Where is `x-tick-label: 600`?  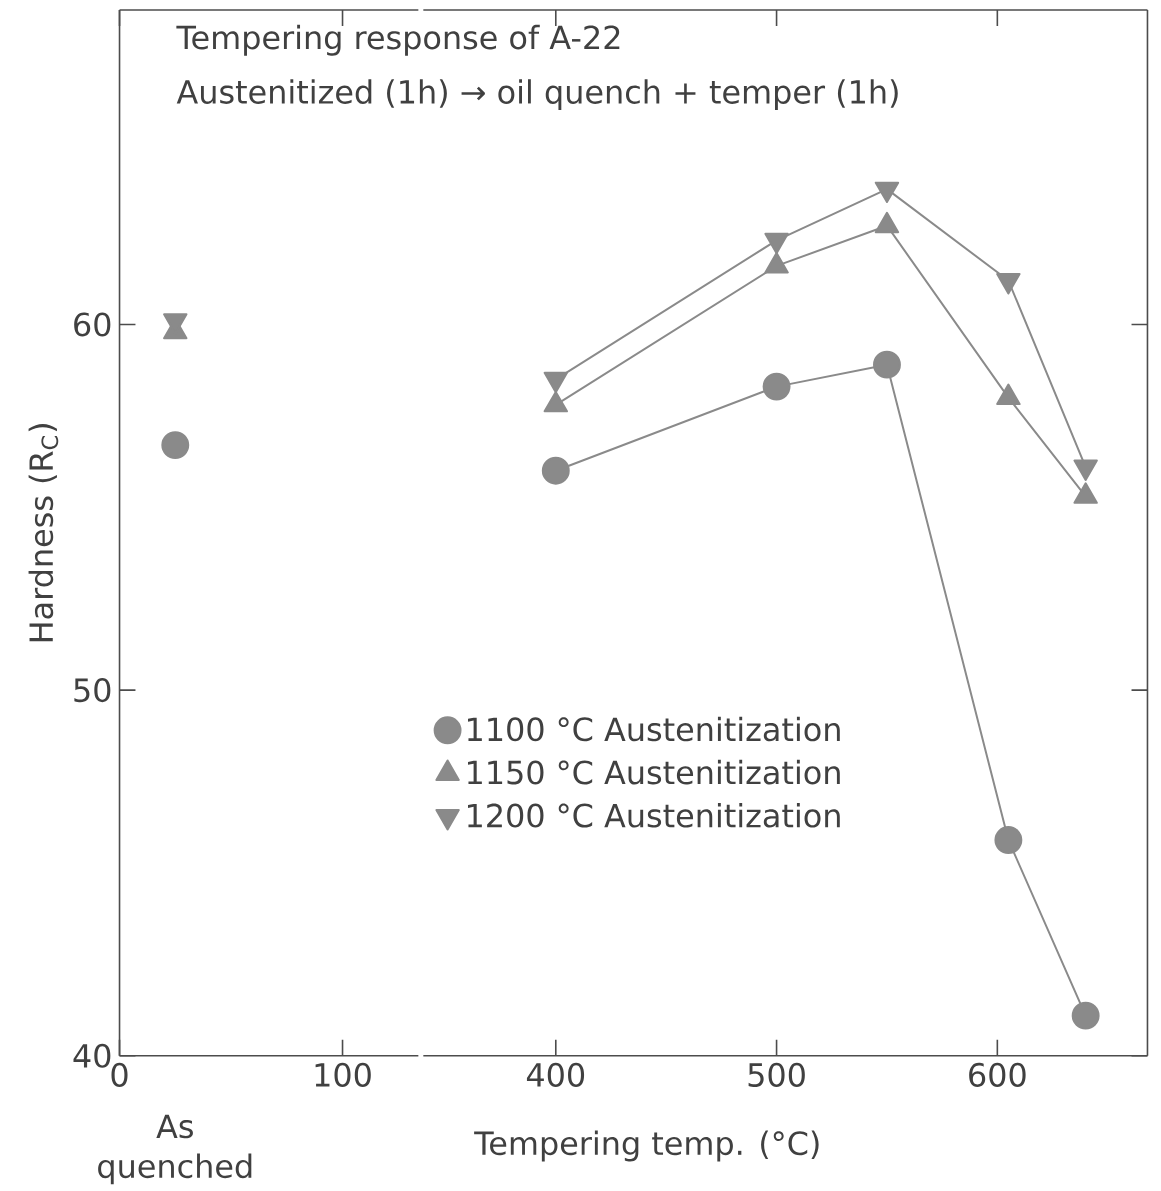
x-tick-label: 600 is located at coordinates (997, 1074).